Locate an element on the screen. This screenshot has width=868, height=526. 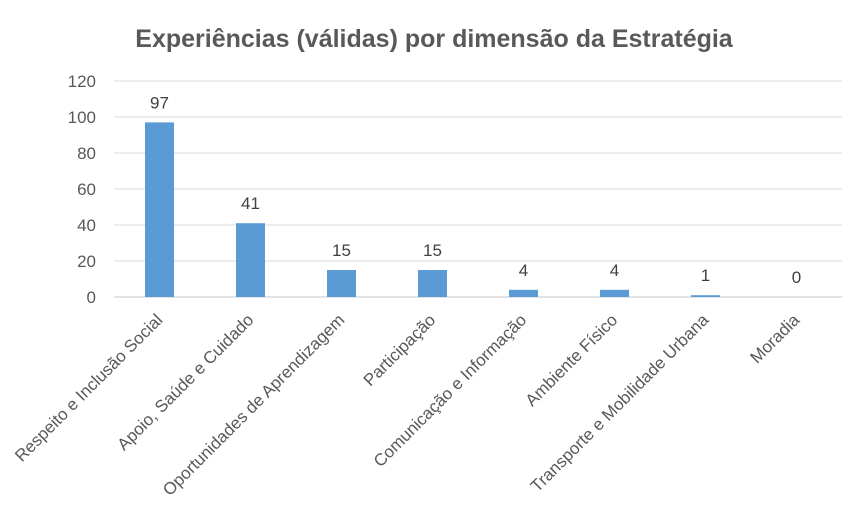
x-tick-label: Ambiente Físico is located at coordinates (572, 360).